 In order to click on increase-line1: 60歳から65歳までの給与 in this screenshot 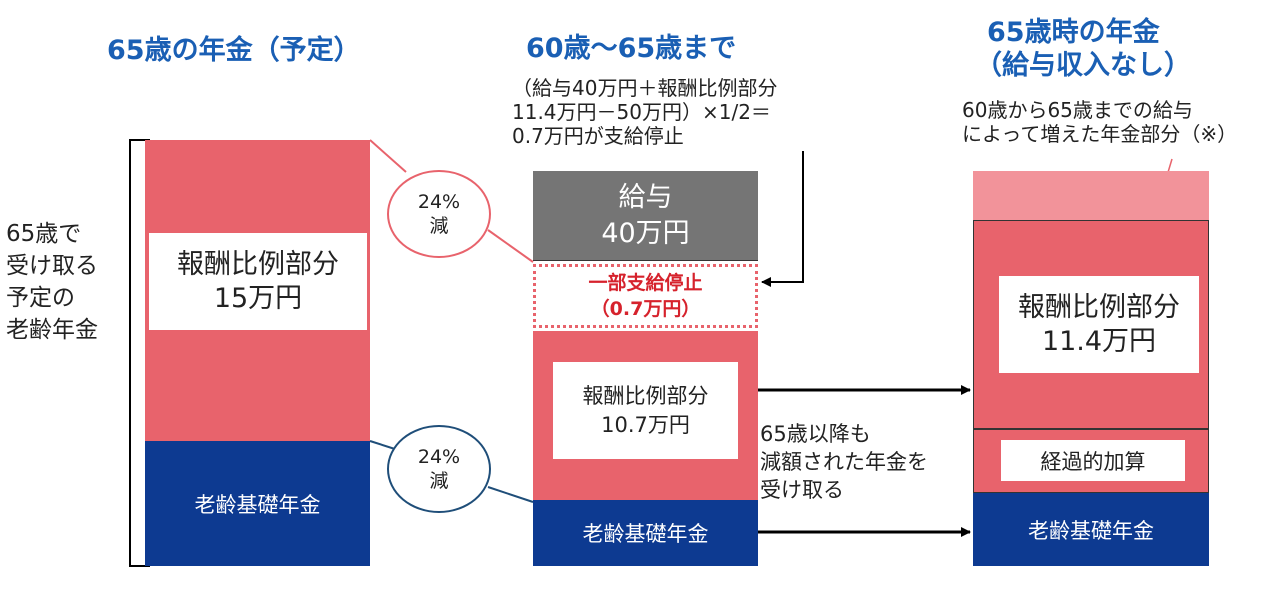, I will do `click(1077, 110)`.